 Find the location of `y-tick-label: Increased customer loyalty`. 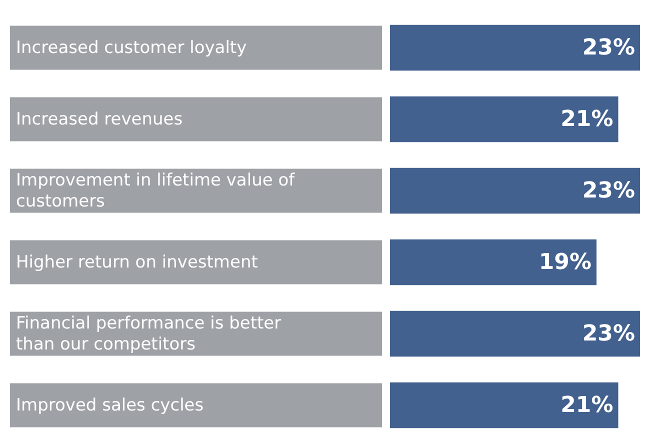

y-tick-label: Increased customer loyalty is located at coordinates (131, 48).